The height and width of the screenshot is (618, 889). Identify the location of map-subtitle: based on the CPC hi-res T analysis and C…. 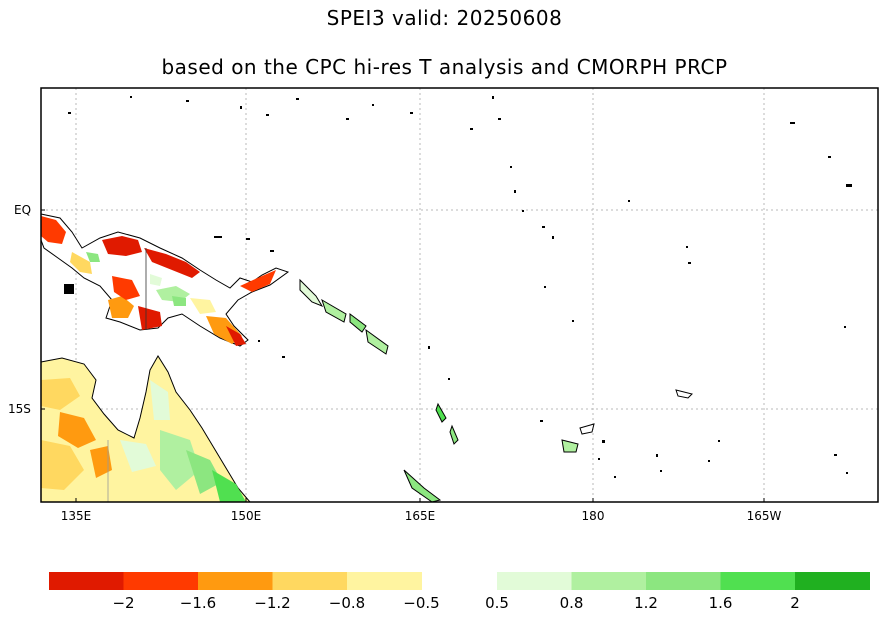
(444, 67).